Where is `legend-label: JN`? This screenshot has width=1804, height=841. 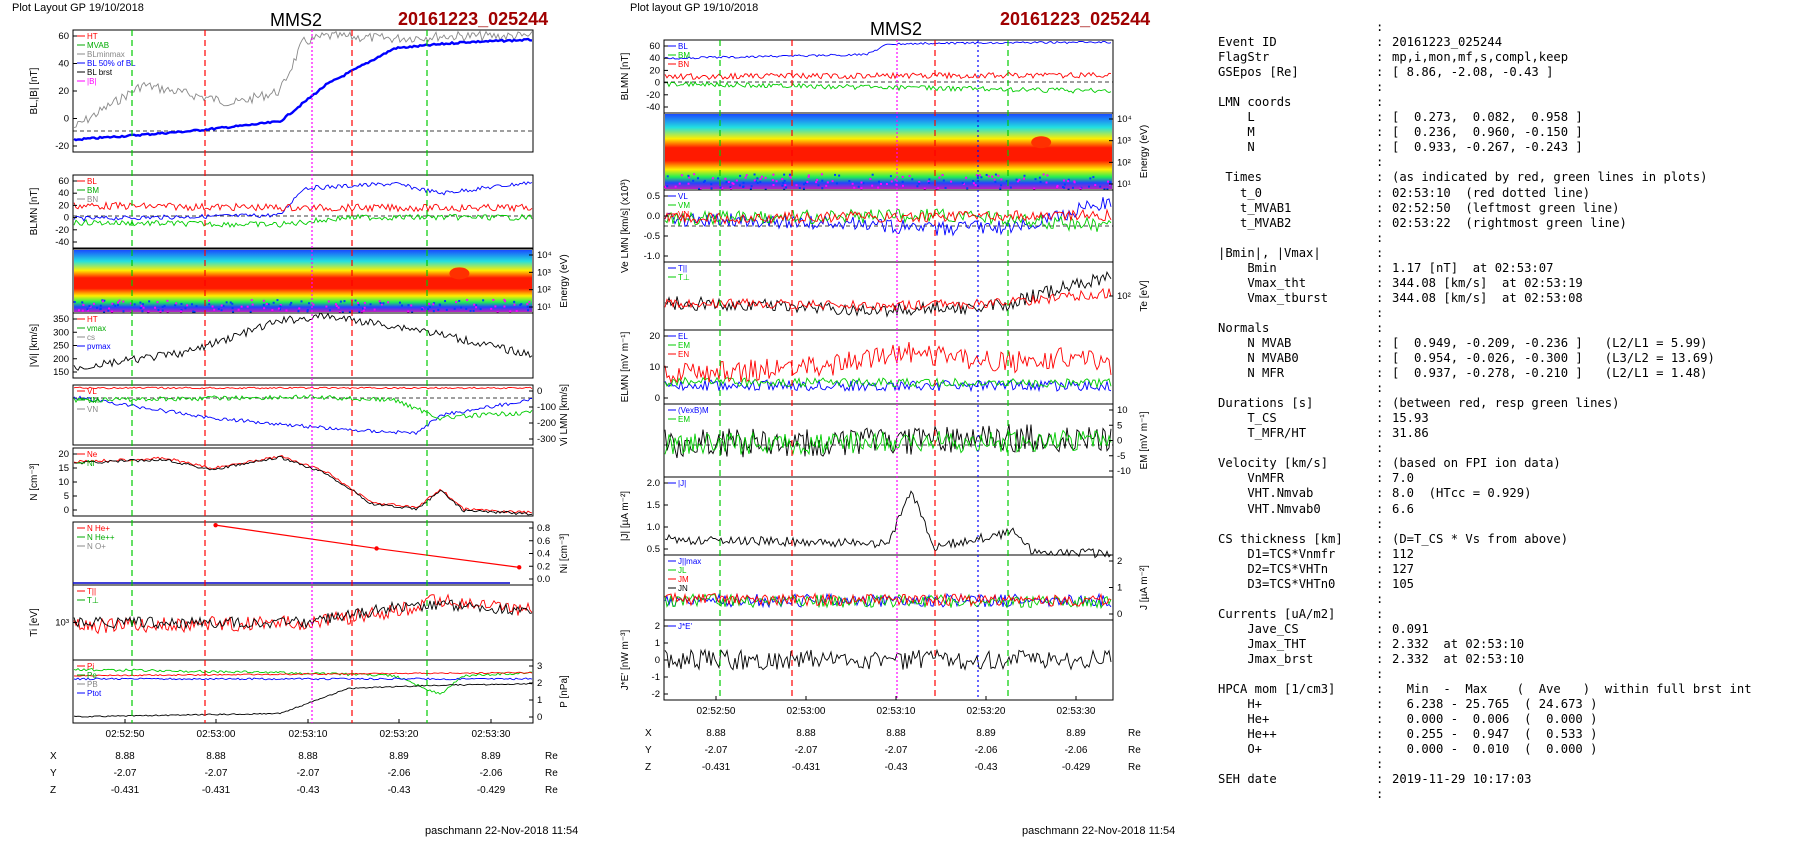
legend-label: JN is located at coordinates (683, 588).